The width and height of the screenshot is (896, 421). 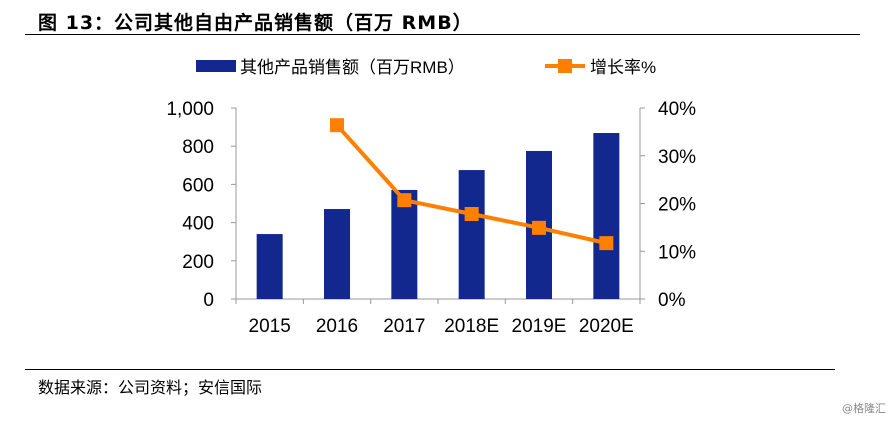 I want to click on left-tick-label: 600, so click(x=198, y=185).